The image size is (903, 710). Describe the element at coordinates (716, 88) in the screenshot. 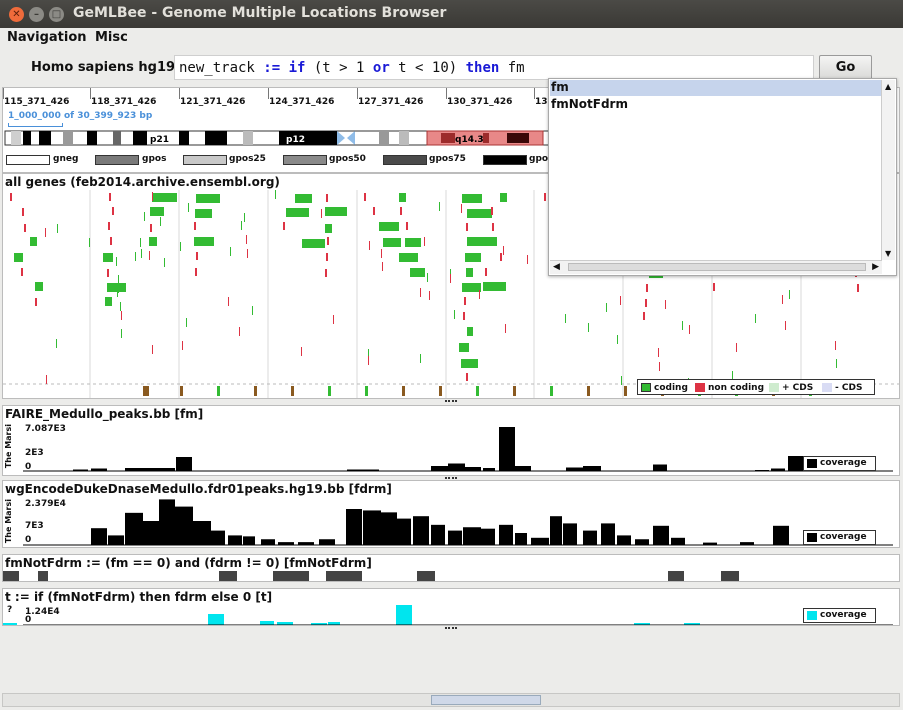

I see `autocomplete-item: fm` at that location.